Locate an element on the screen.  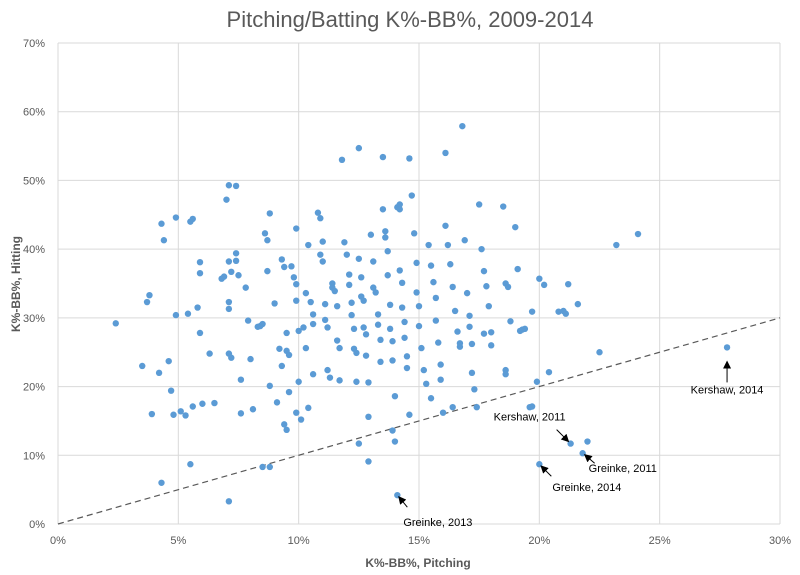
y-tick-label: 30% is located at coordinates (34, 319).